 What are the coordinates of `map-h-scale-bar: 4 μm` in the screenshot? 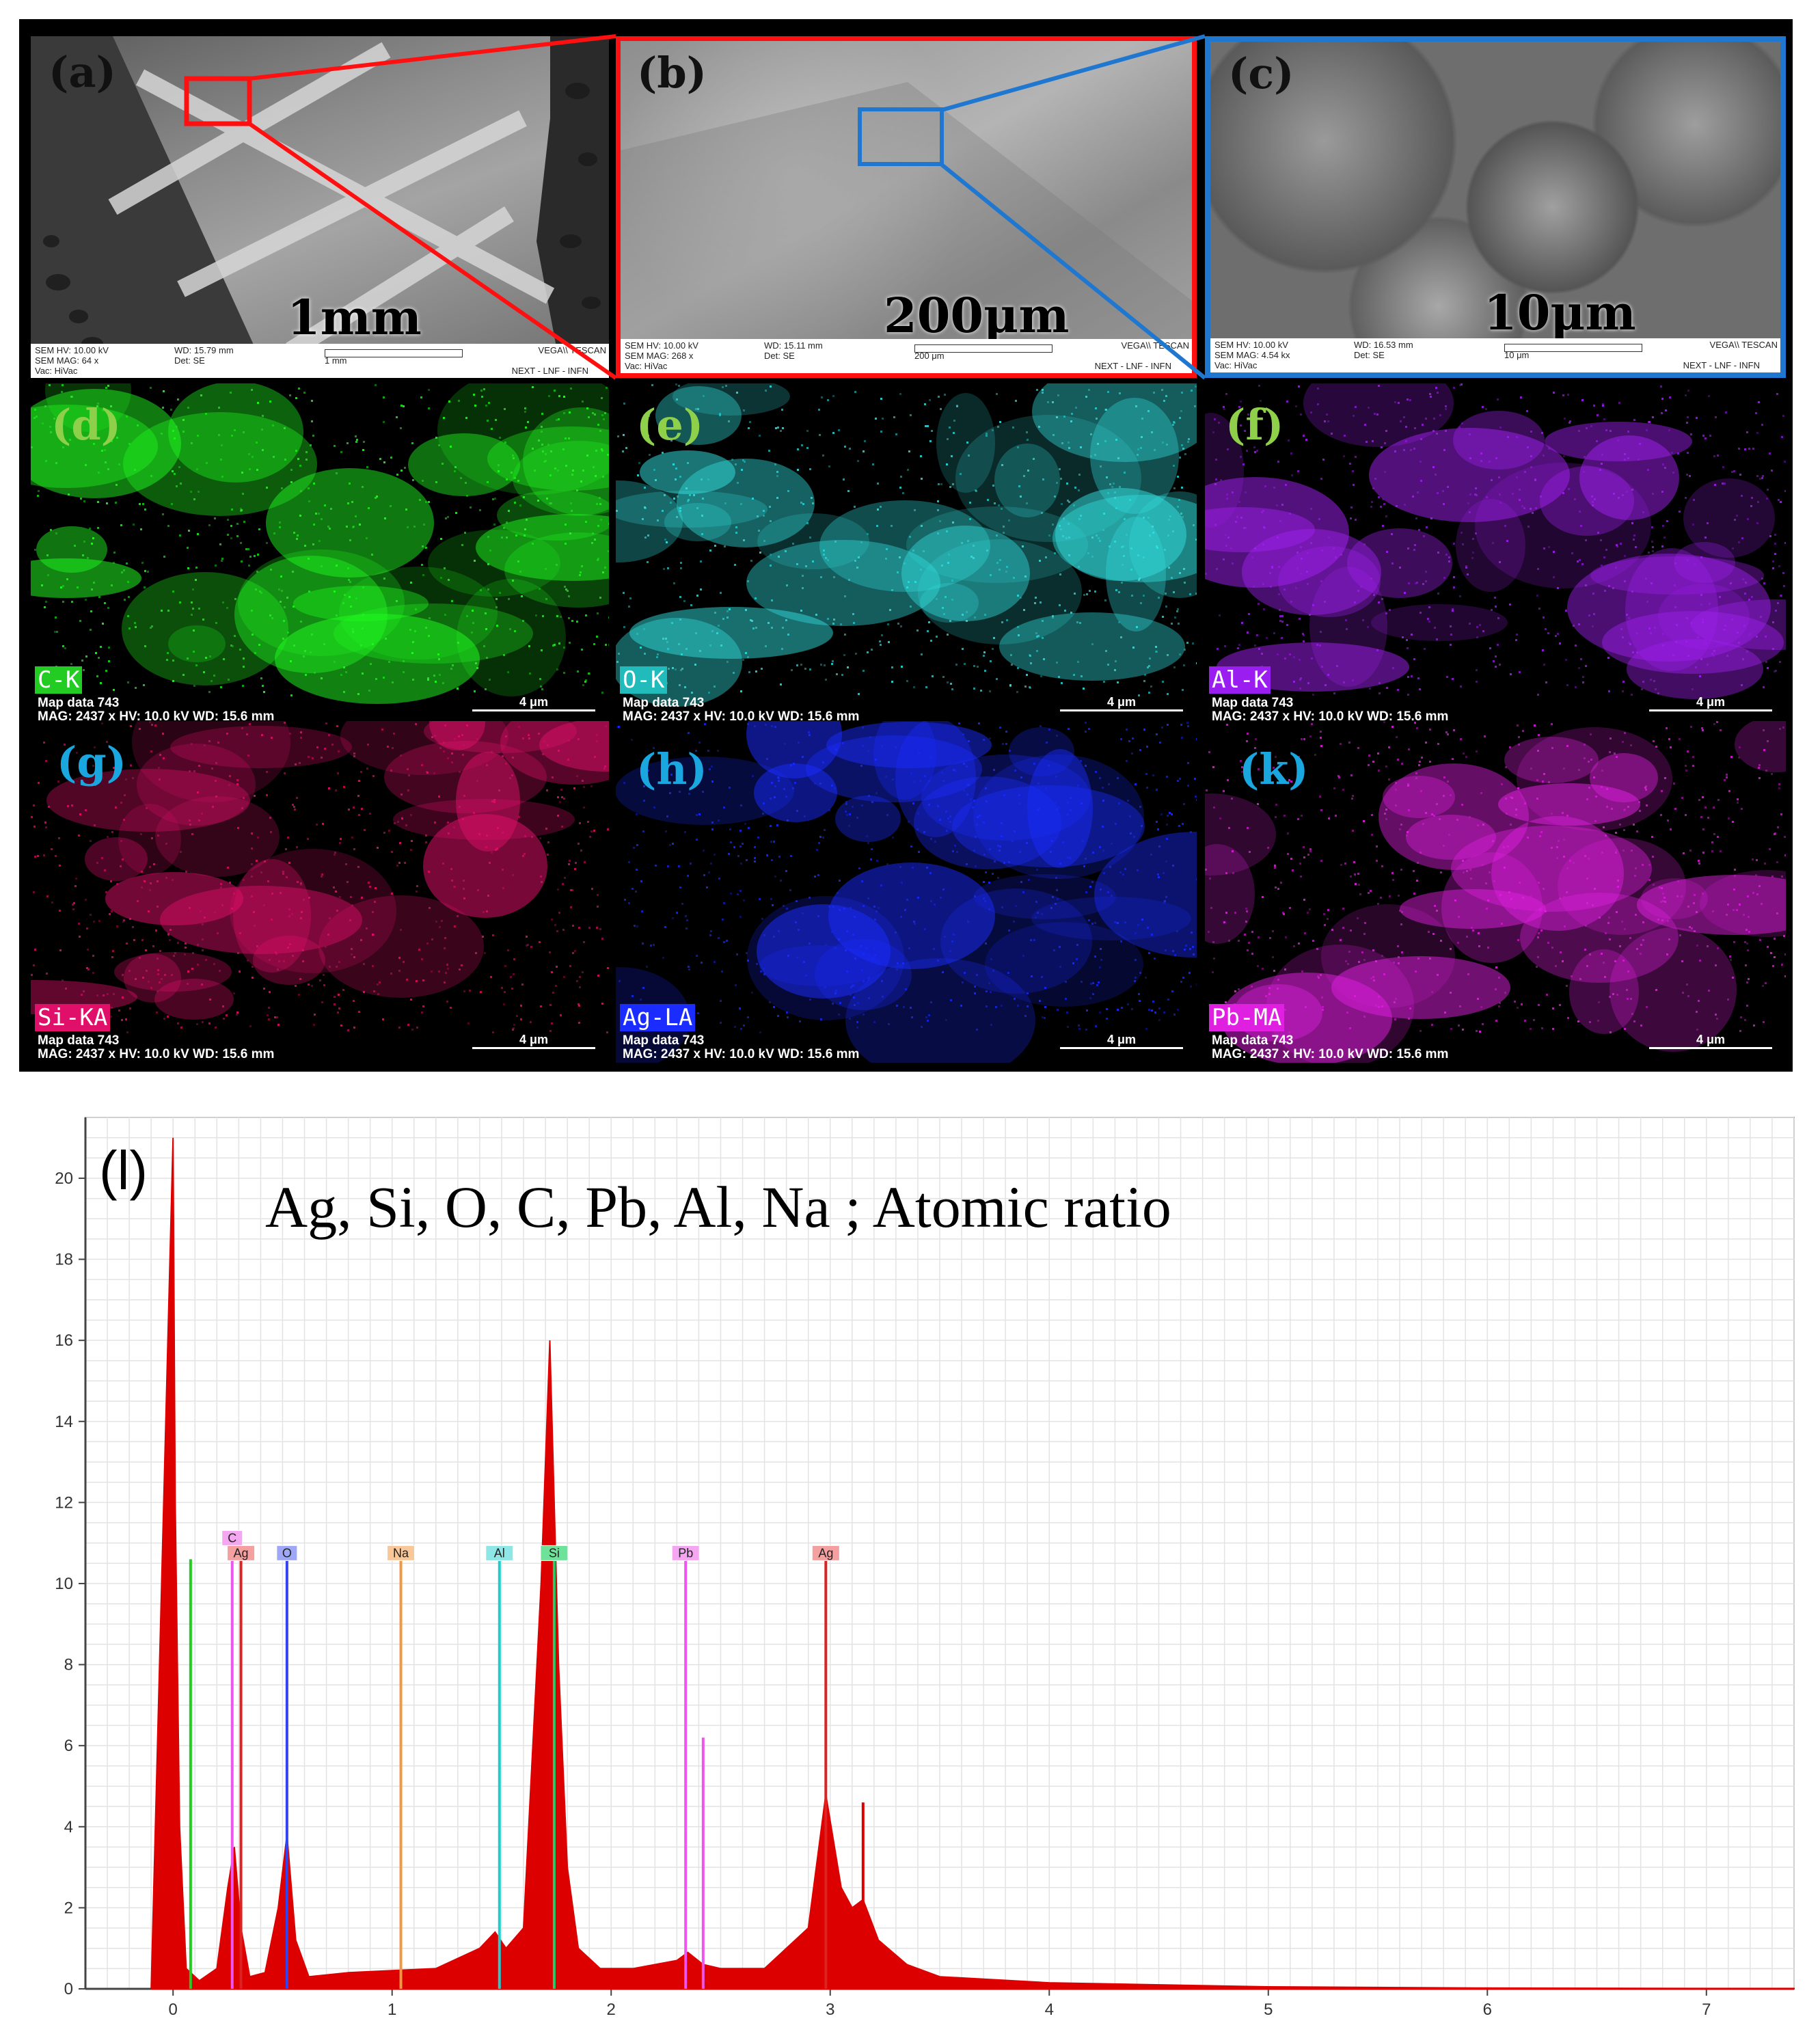 It's located at (1121, 1041).